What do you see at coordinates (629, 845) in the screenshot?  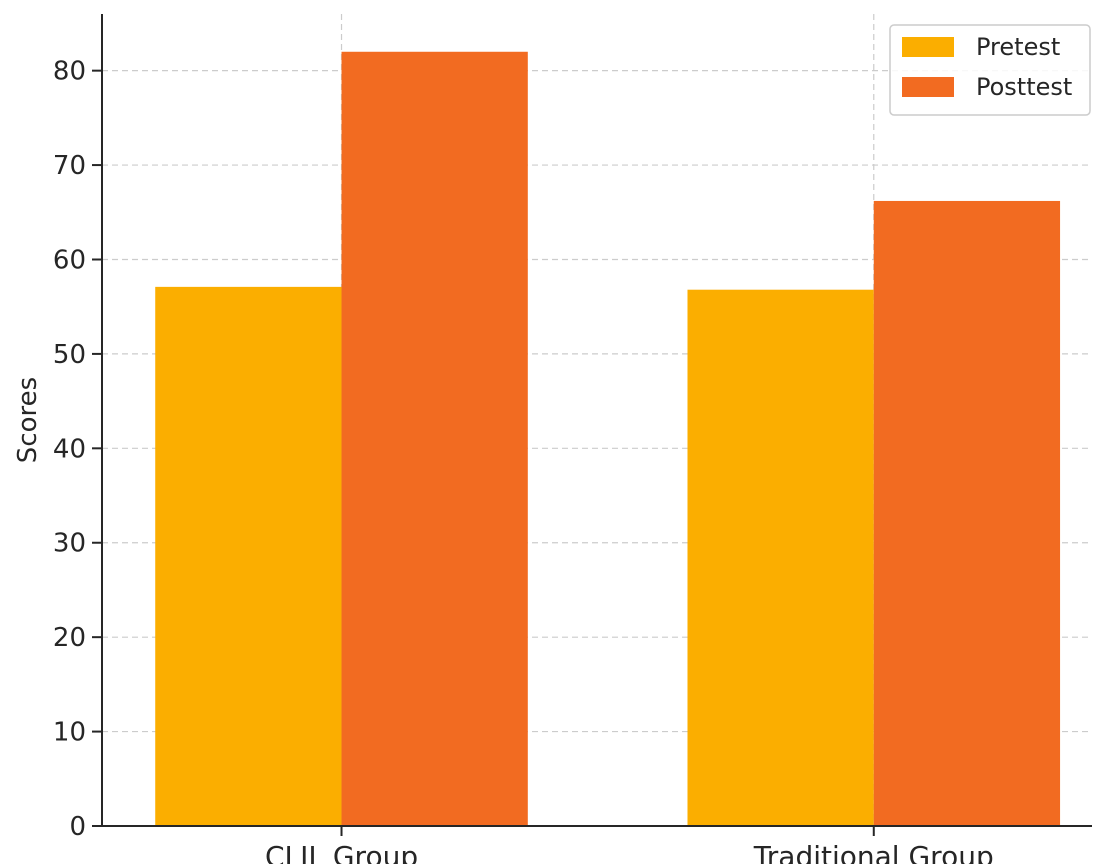 I see `x-ticks: CLIL Group Traditional Group` at bounding box center [629, 845].